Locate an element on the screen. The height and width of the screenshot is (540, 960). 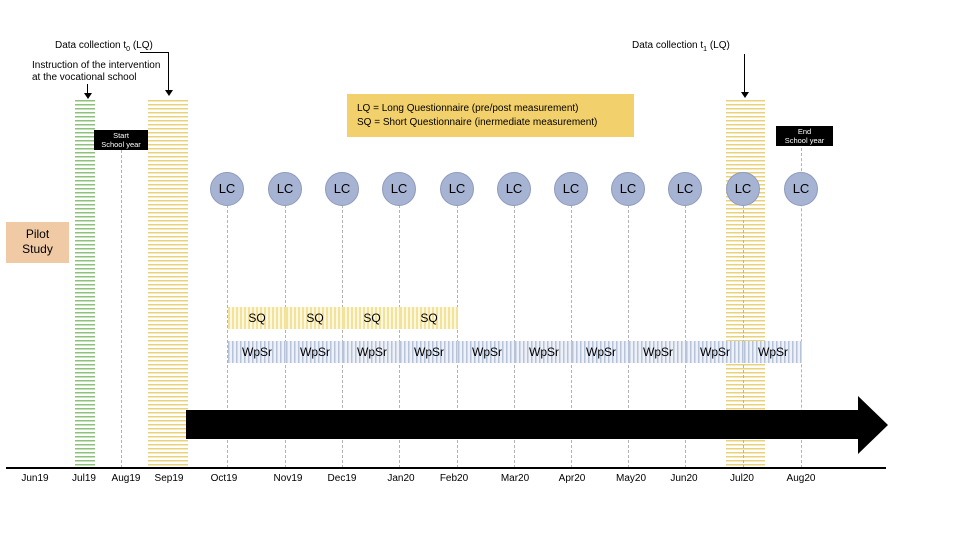
lc-circle-aug20: LC is located at coordinates (801, 189).